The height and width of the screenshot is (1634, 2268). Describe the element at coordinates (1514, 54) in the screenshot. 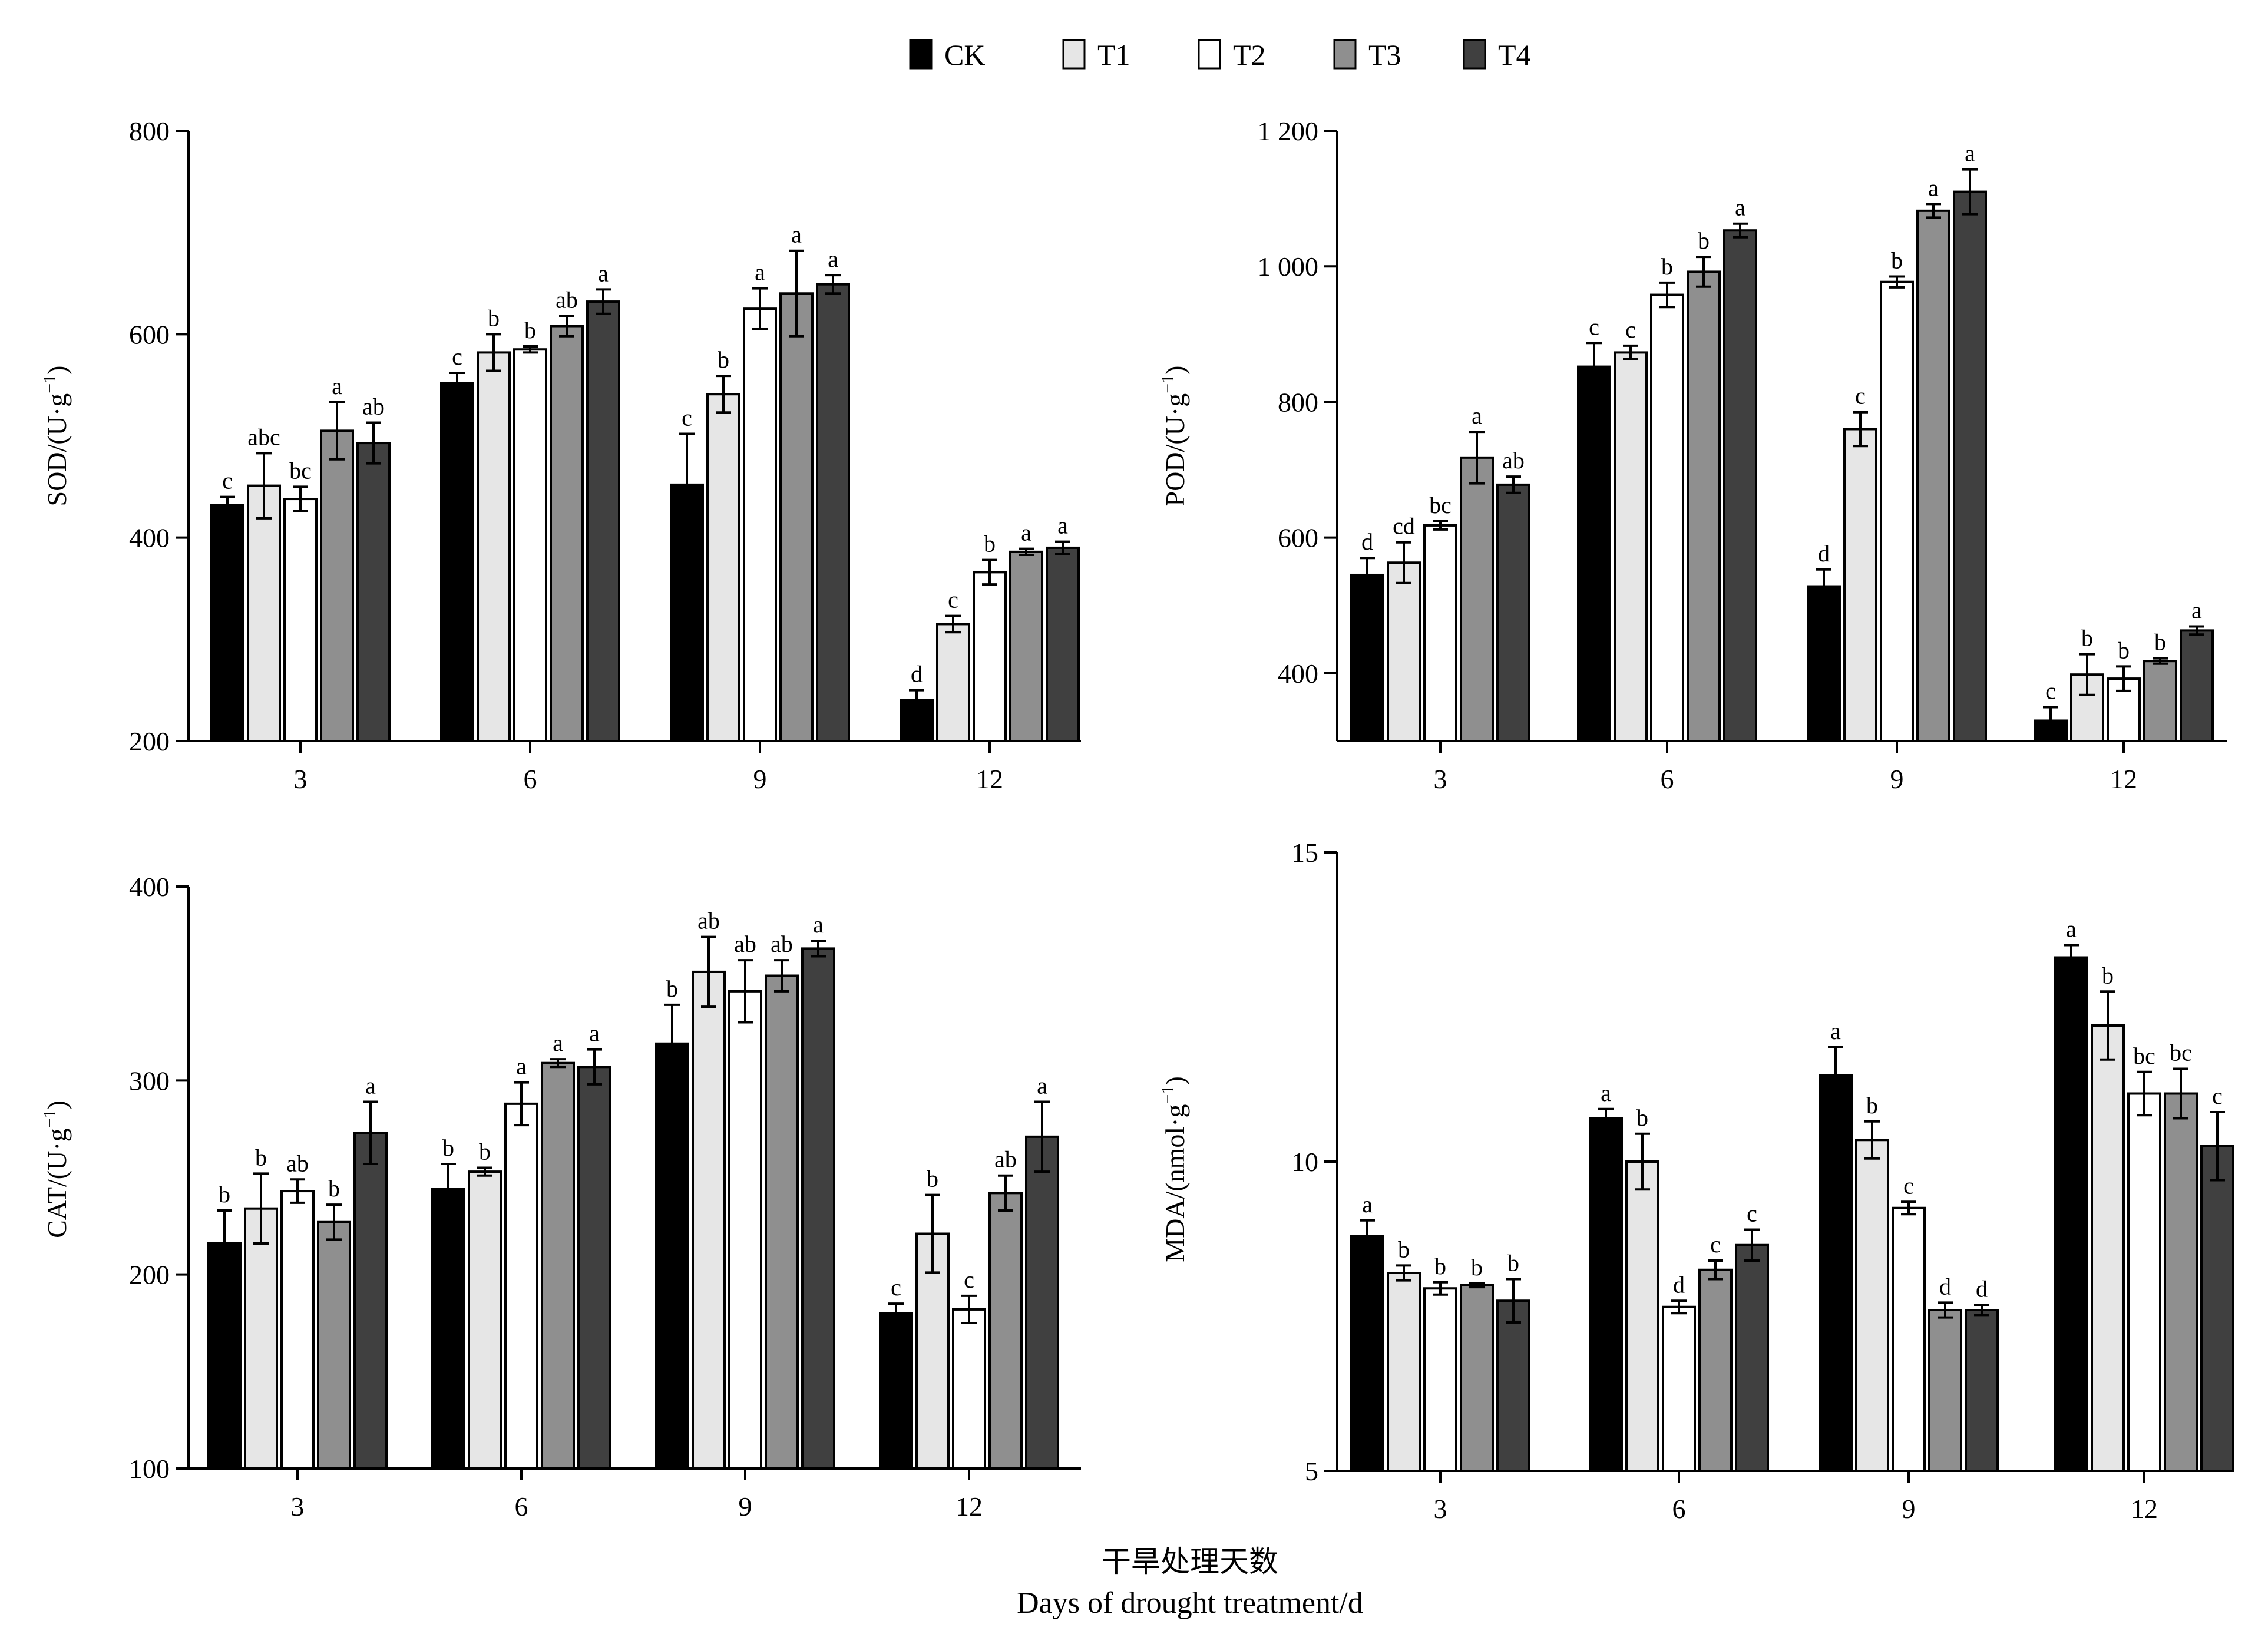

I see `legend-label-t4: T4` at that location.